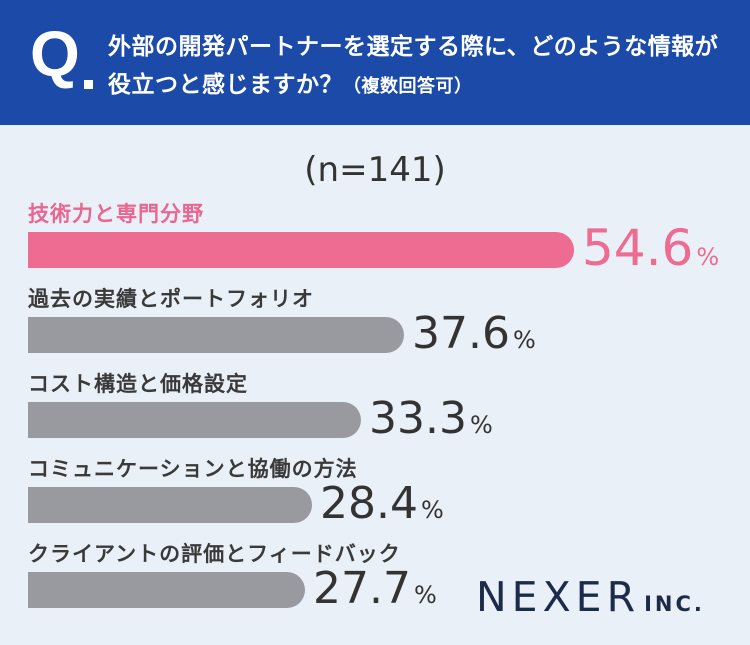 The width and height of the screenshot is (750, 645). What do you see at coordinates (418, 418) in the screenshot?
I see `bar-value-number: 33.3` at bounding box center [418, 418].